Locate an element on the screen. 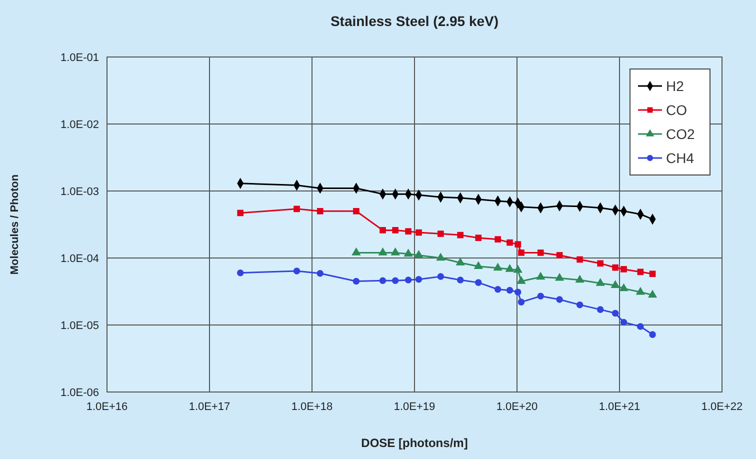  y-tick-label: 1.0E-05 is located at coordinates (79, 326).